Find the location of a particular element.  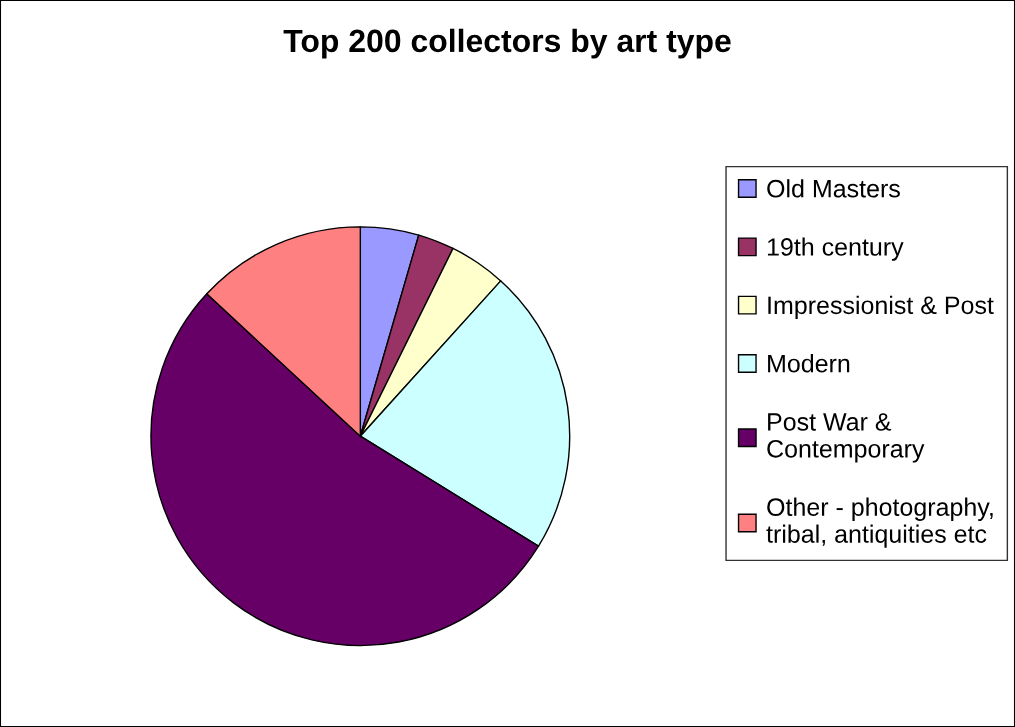

legend-label: Impressionist & Post is located at coordinates (881, 307).